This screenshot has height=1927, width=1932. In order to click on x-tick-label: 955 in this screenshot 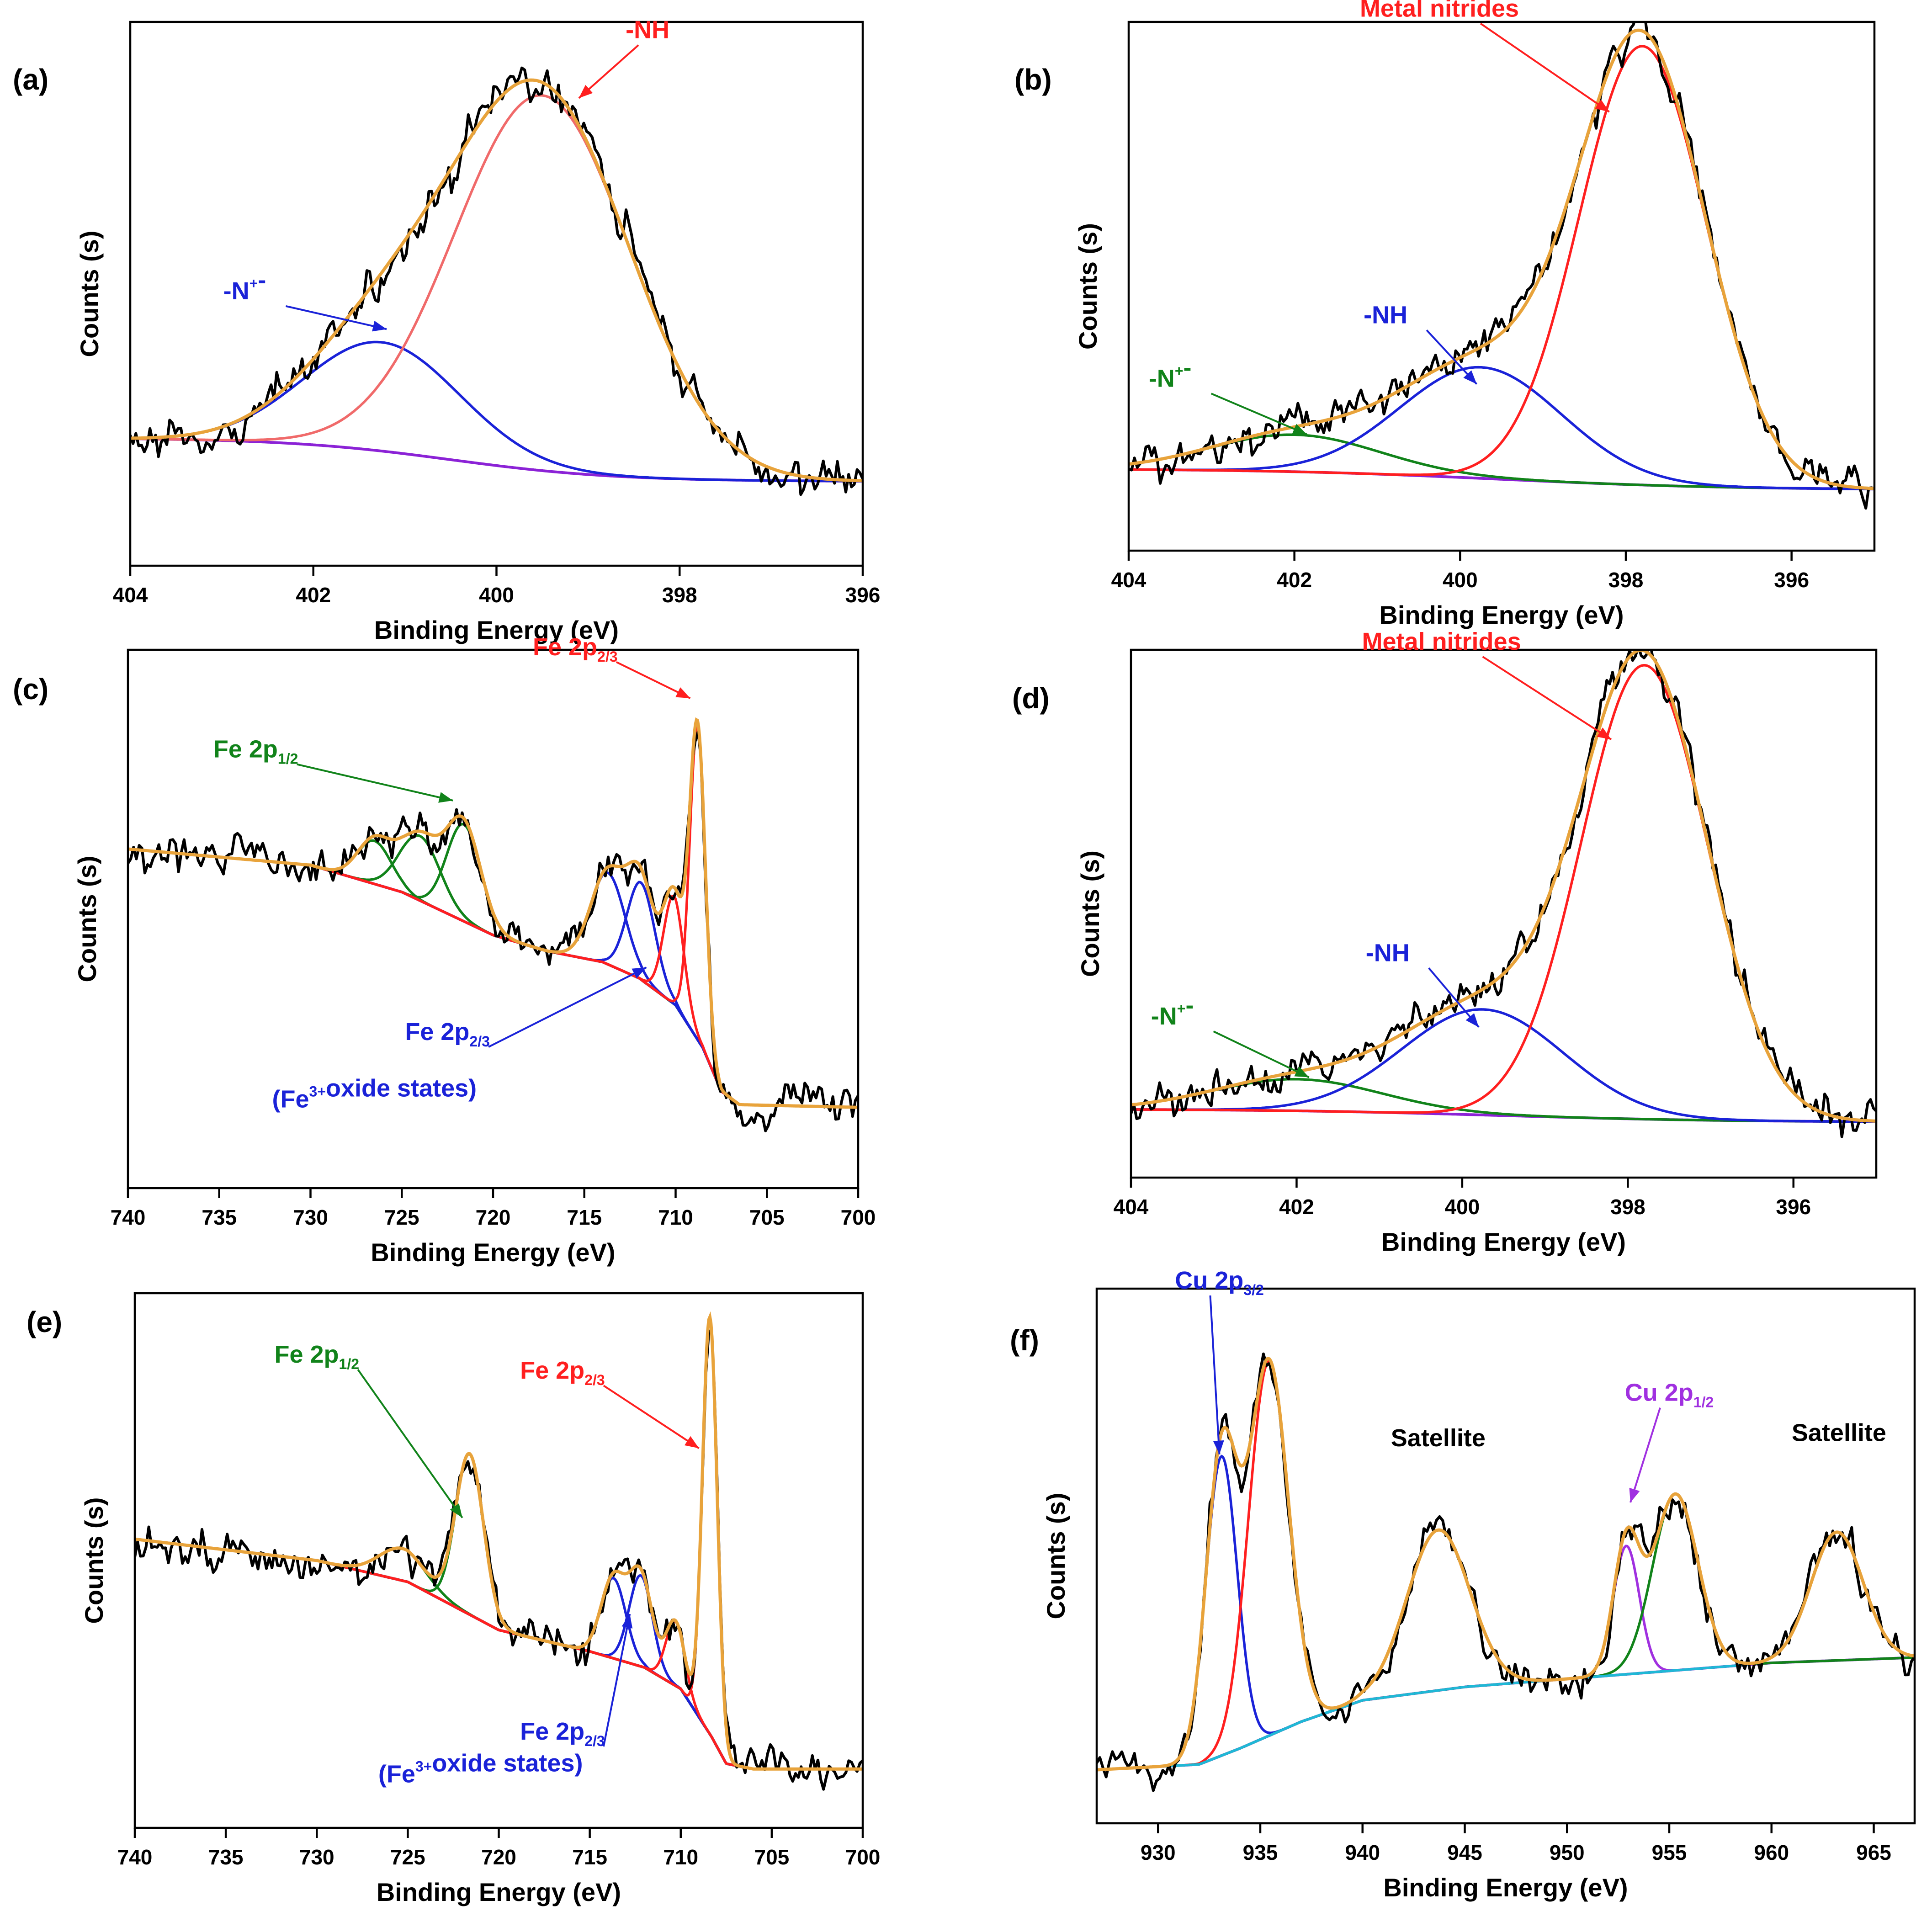, I will do `click(1669, 1853)`.